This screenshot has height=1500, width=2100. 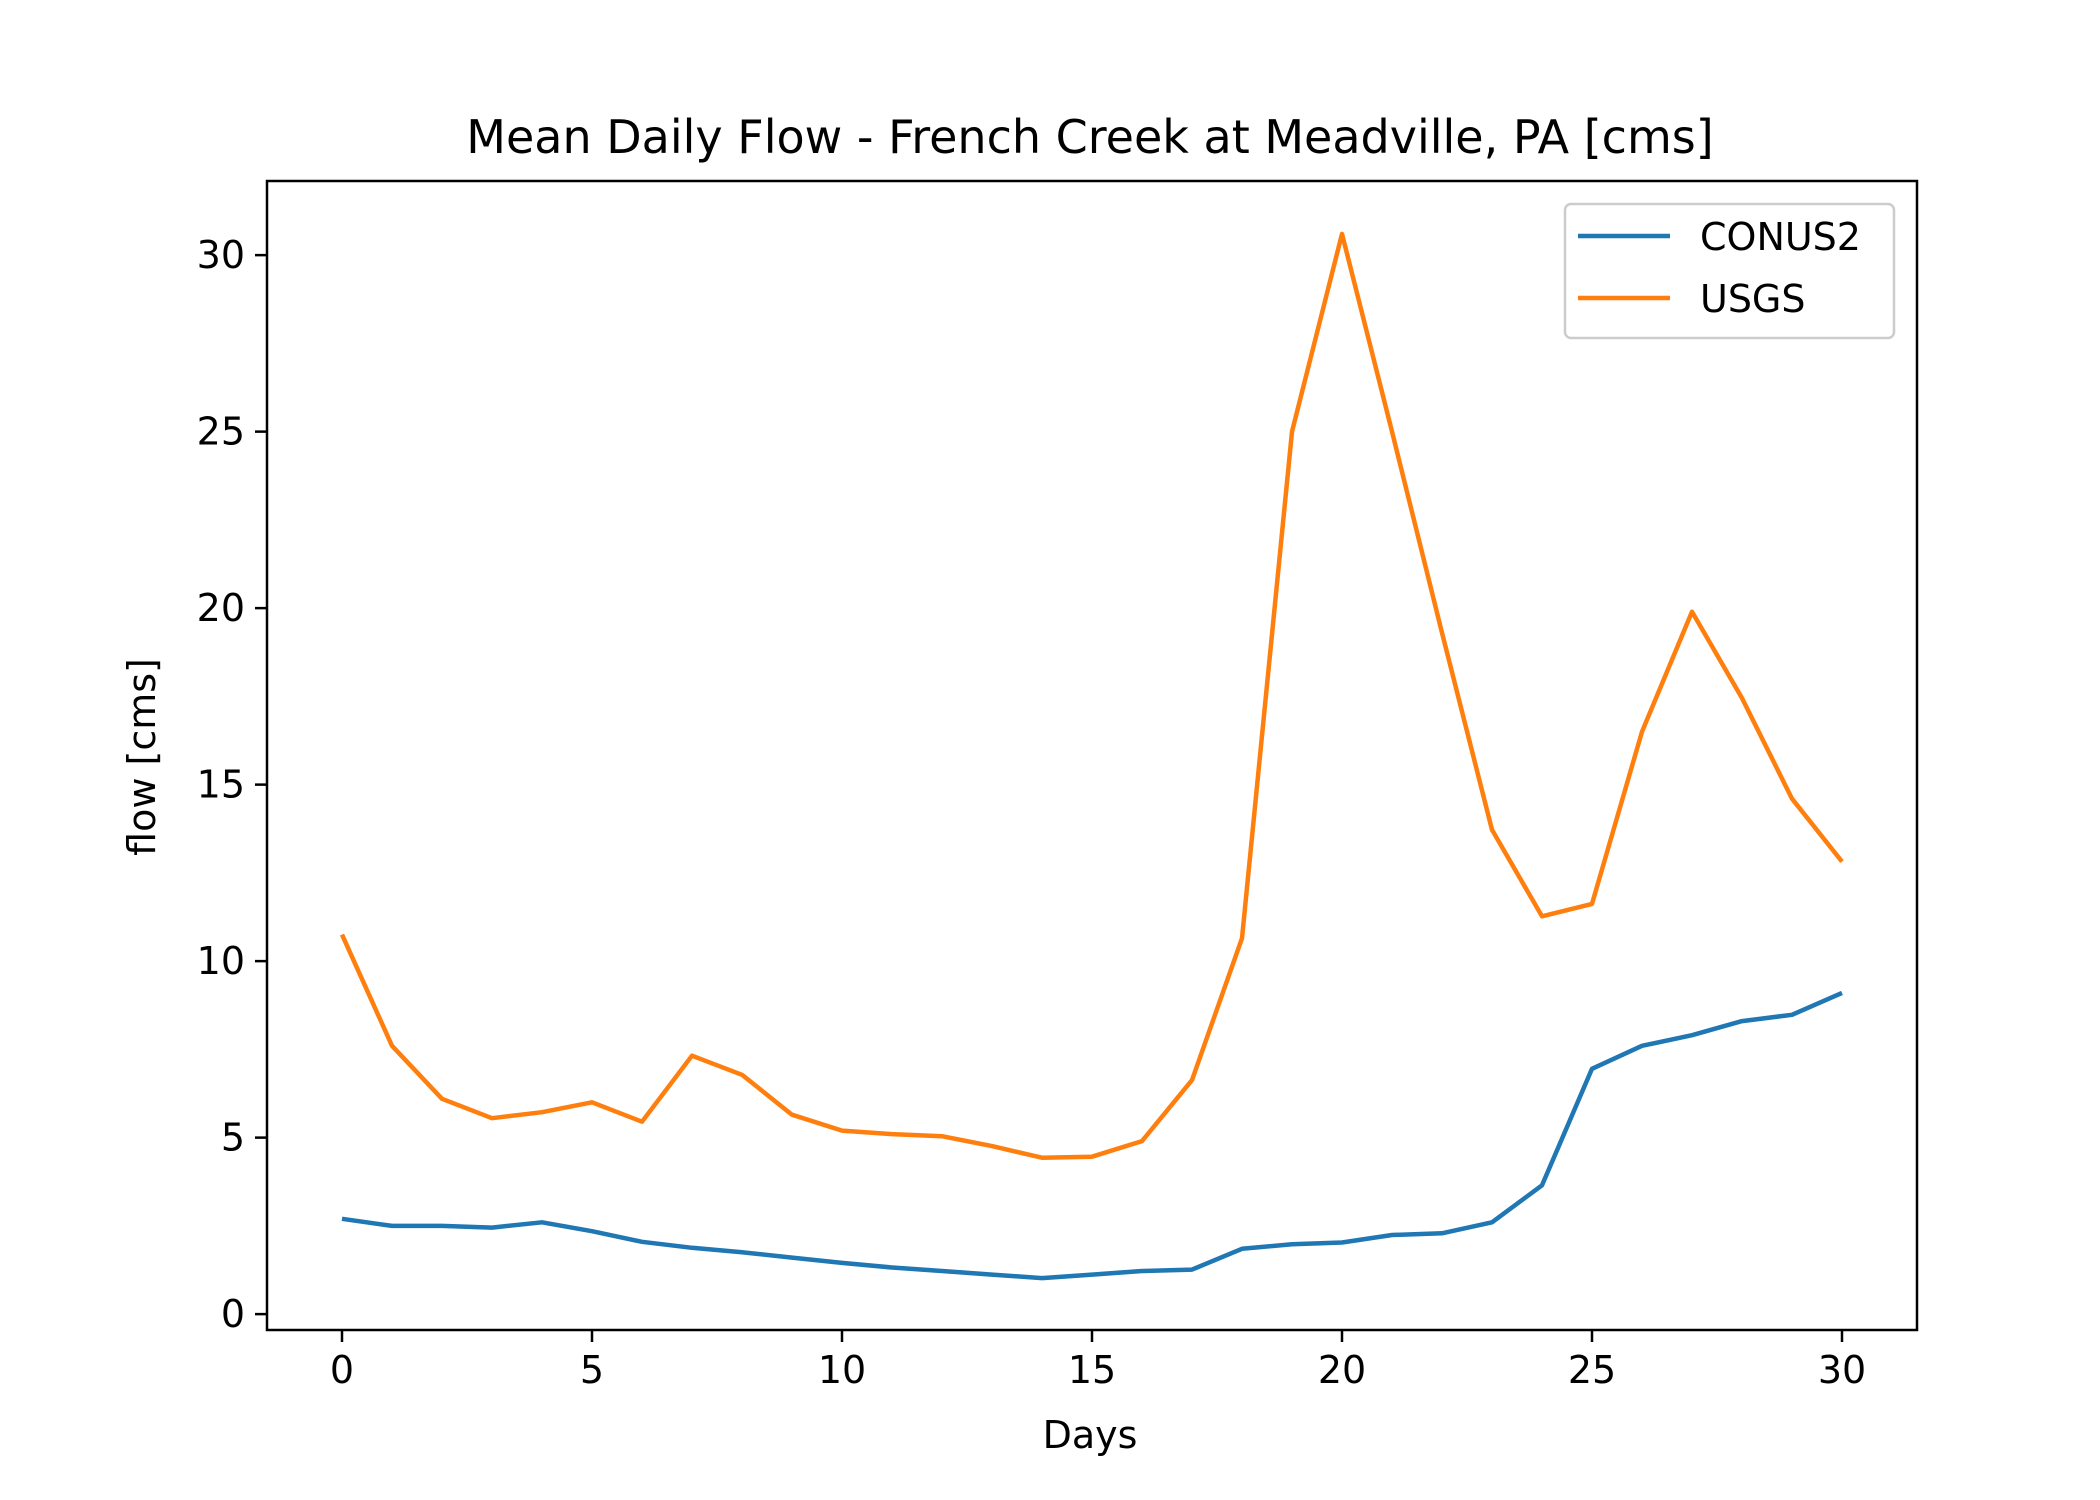 I want to click on y-tick-label: 15, so click(x=221, y=785).